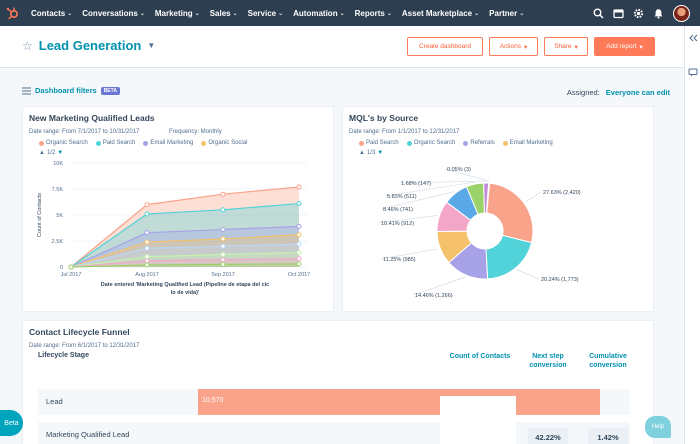 The height and width of the screenshot is (444, 700). What do you see at coordinates (566, 46) in the screenshot?
I see `share-button: Share ▾` at bounding box center [566, 46].